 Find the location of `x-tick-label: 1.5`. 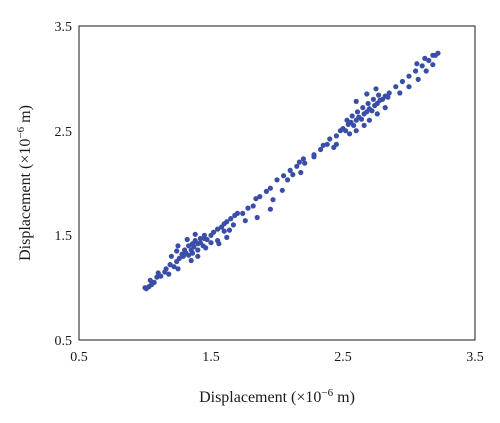

x-tick-label: 1.5 is located at coordinates (211, 357).